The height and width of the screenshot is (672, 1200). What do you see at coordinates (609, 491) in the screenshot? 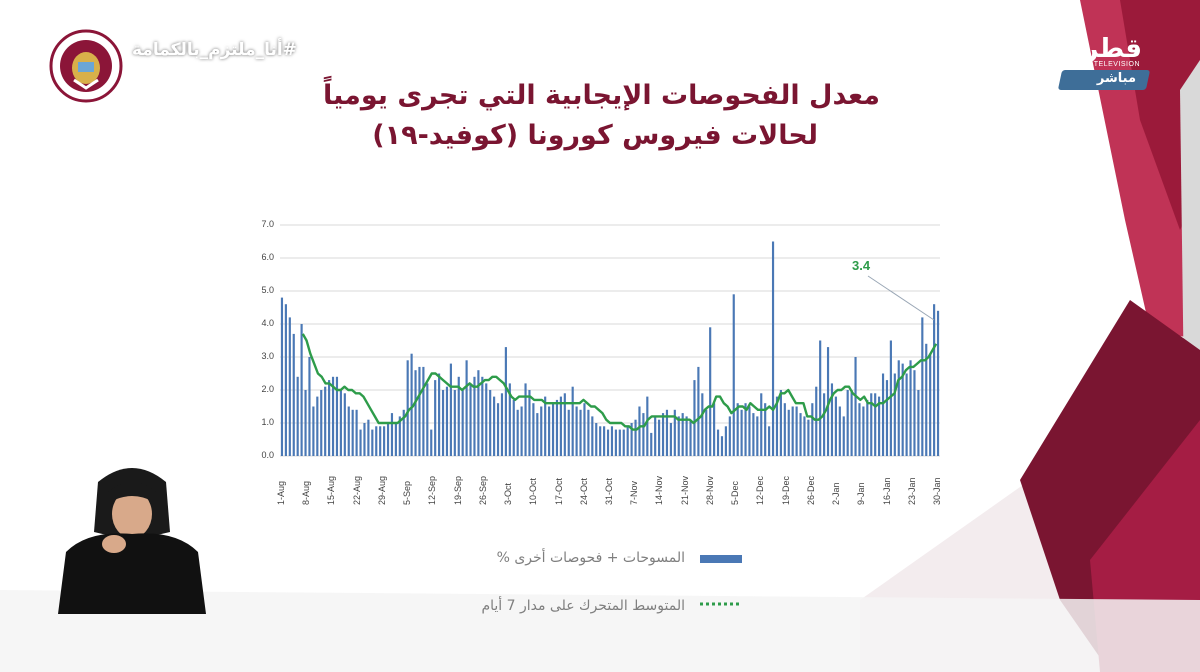
I see `x-tick-label: 31-Oct` at bounding box center [609, 491].